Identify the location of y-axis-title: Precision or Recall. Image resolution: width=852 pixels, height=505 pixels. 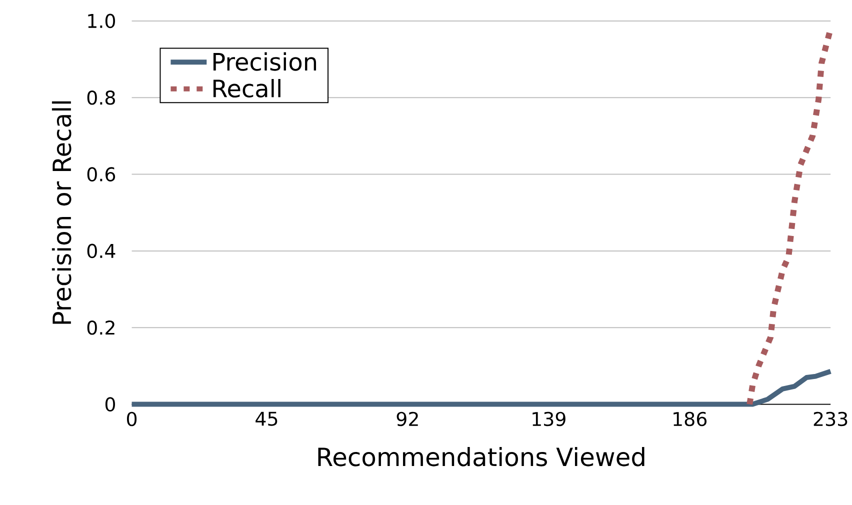
(62, 212).